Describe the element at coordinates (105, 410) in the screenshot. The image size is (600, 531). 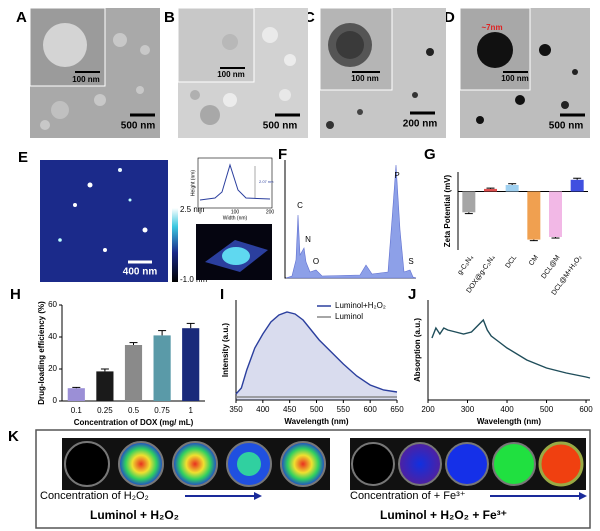
I see `x-tick-label: 0.25` at that location.